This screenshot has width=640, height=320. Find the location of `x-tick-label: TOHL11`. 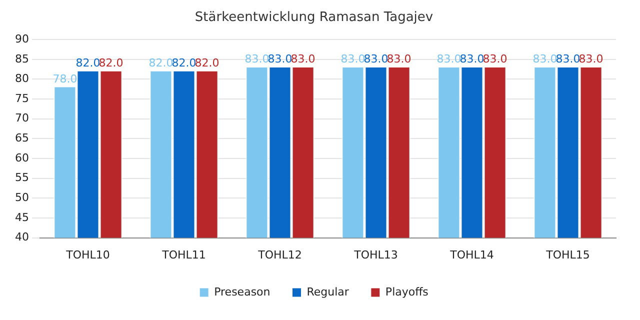

x-tick-label: TOHL11 is located at coordinates (183, 255).